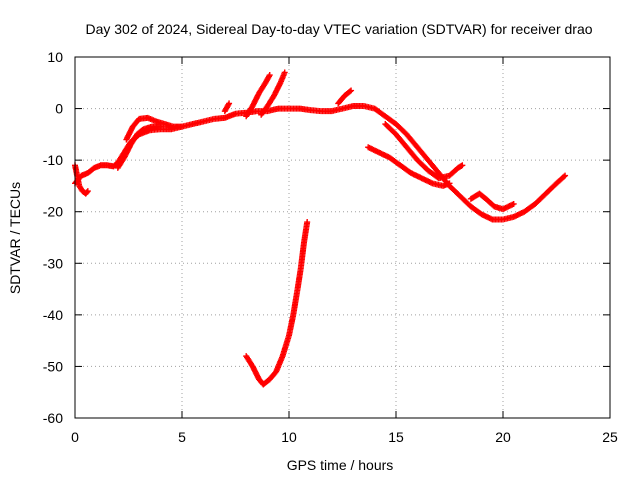 The height and width of the screenshot is (485, 640). I want to click on x-tick-label: 10, so click(289, 437).